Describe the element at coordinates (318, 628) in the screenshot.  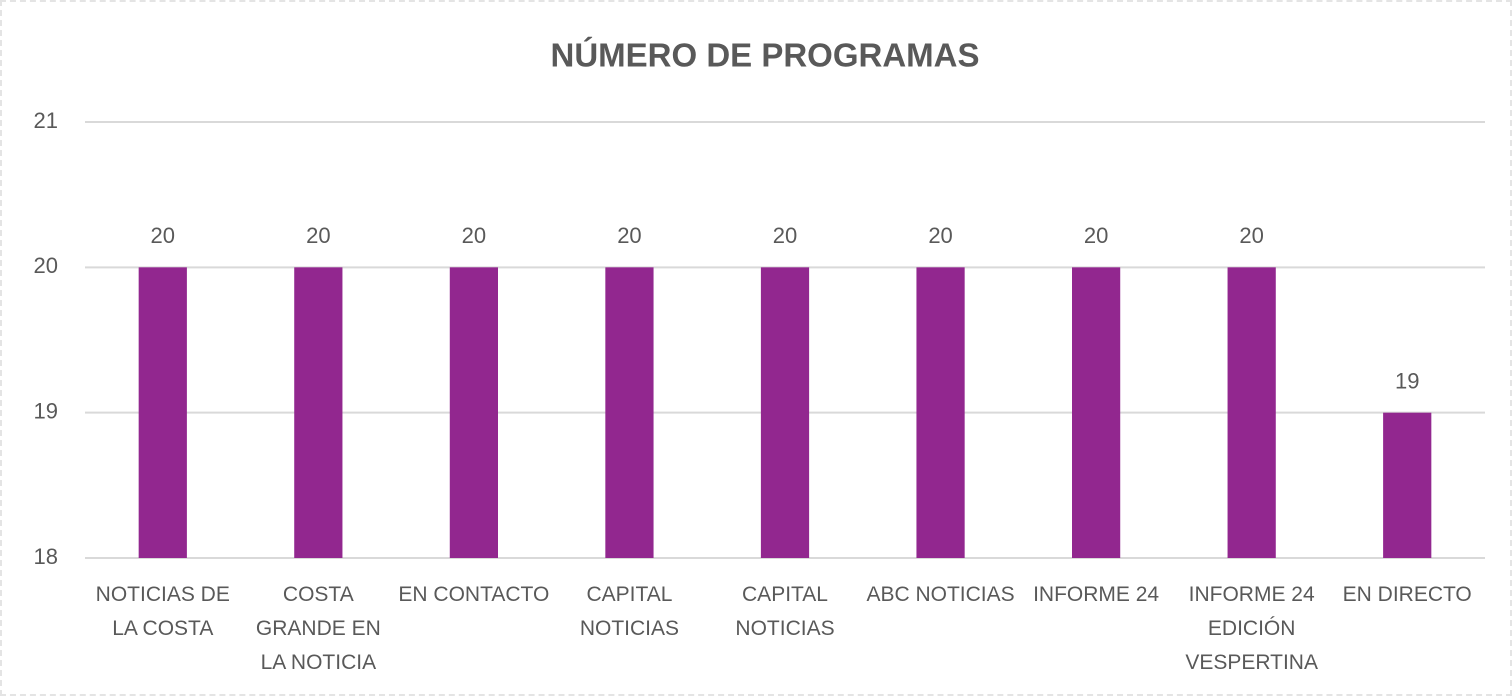
I see `x-tick-label: COSTA GRANDE EN LA NOTICIA` at that location.